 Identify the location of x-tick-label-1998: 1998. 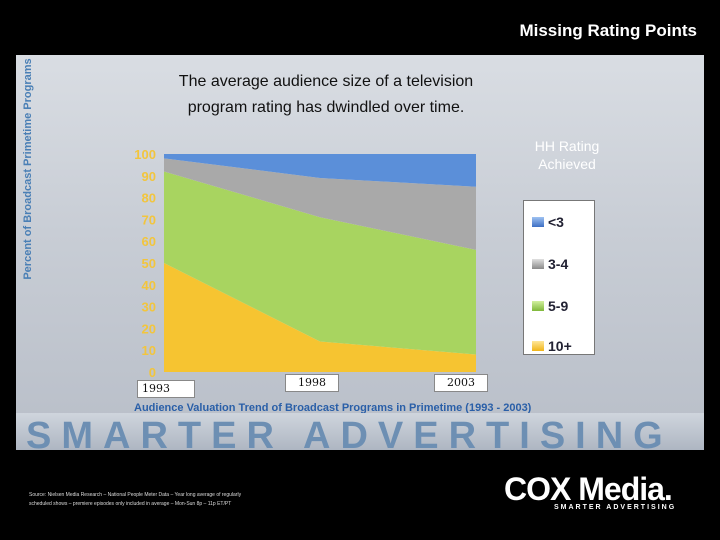
(312, 383).